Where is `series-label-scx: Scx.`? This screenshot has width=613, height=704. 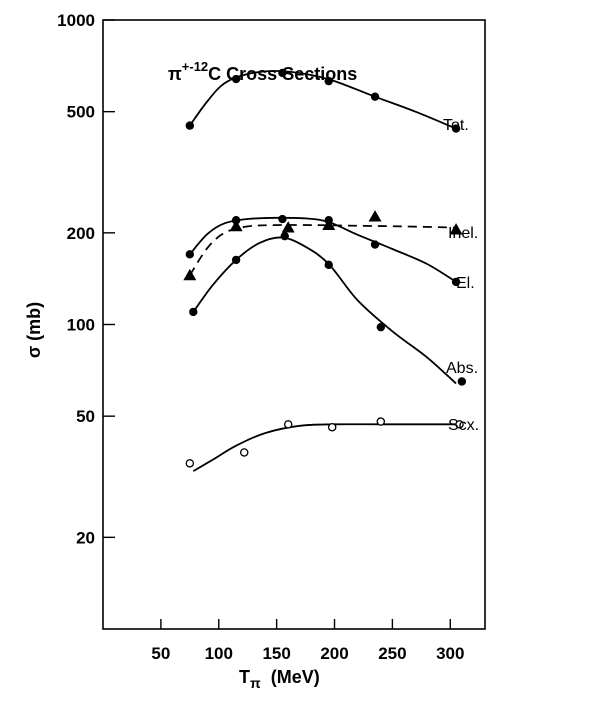
series-label-scx: Scx. is located at coordinates (463, 425).